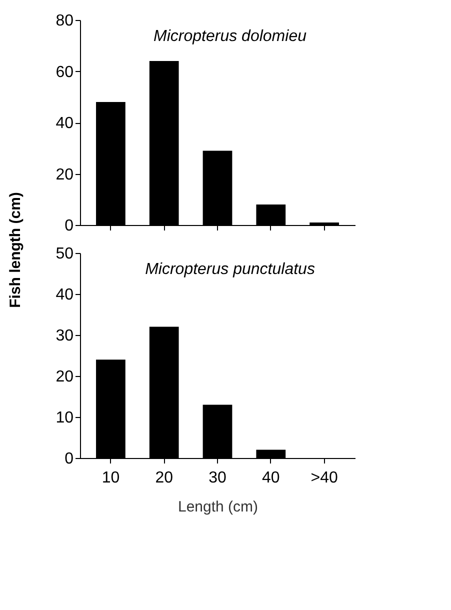  Describe the element at coordinates (217, 478) in the screenshot. I see `x-tick-label: 30` at that location.